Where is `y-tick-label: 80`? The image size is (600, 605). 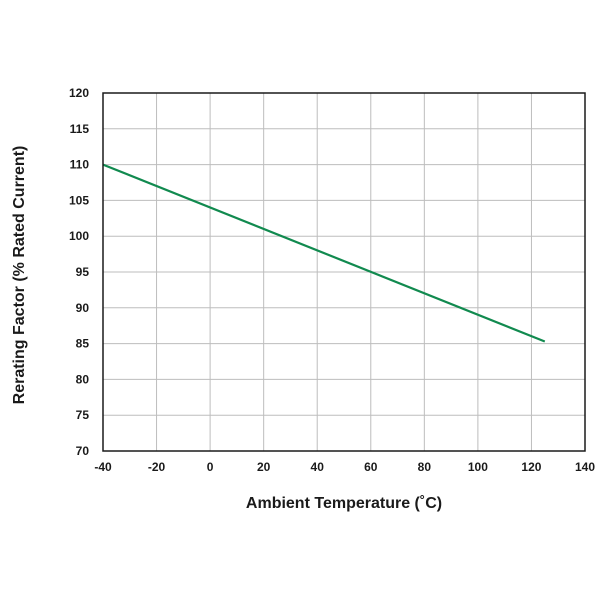
y-tick-label: 80 is located at coordinates (83, 379).